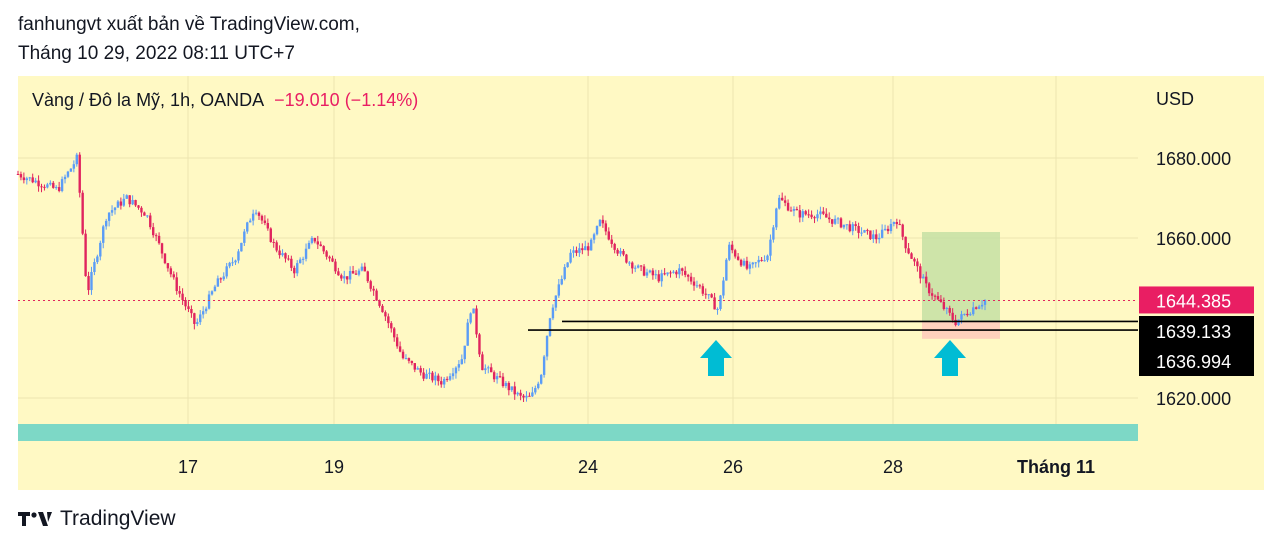 The height and width of the screenshot is (550, 1280). Describe the element at coordinates (1193, 239) in the screenshot. I see `y-tick-label: 1660.000` at that location.